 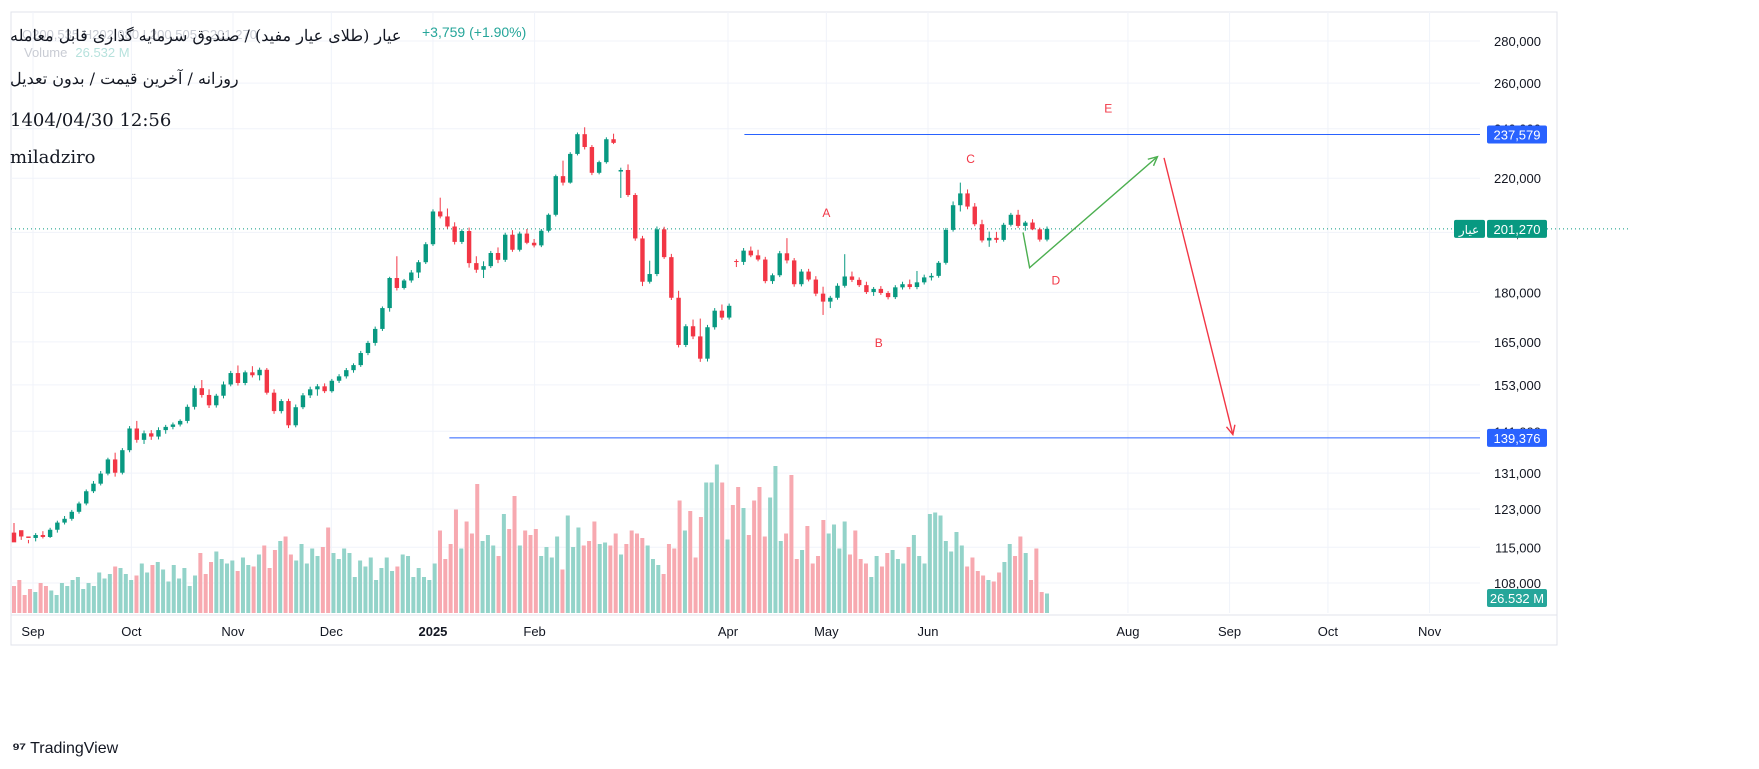 What do you see at coordinates (1129, 296) in the screenshot?
I see `projection-drawing` at bounding box center [1129, 296].